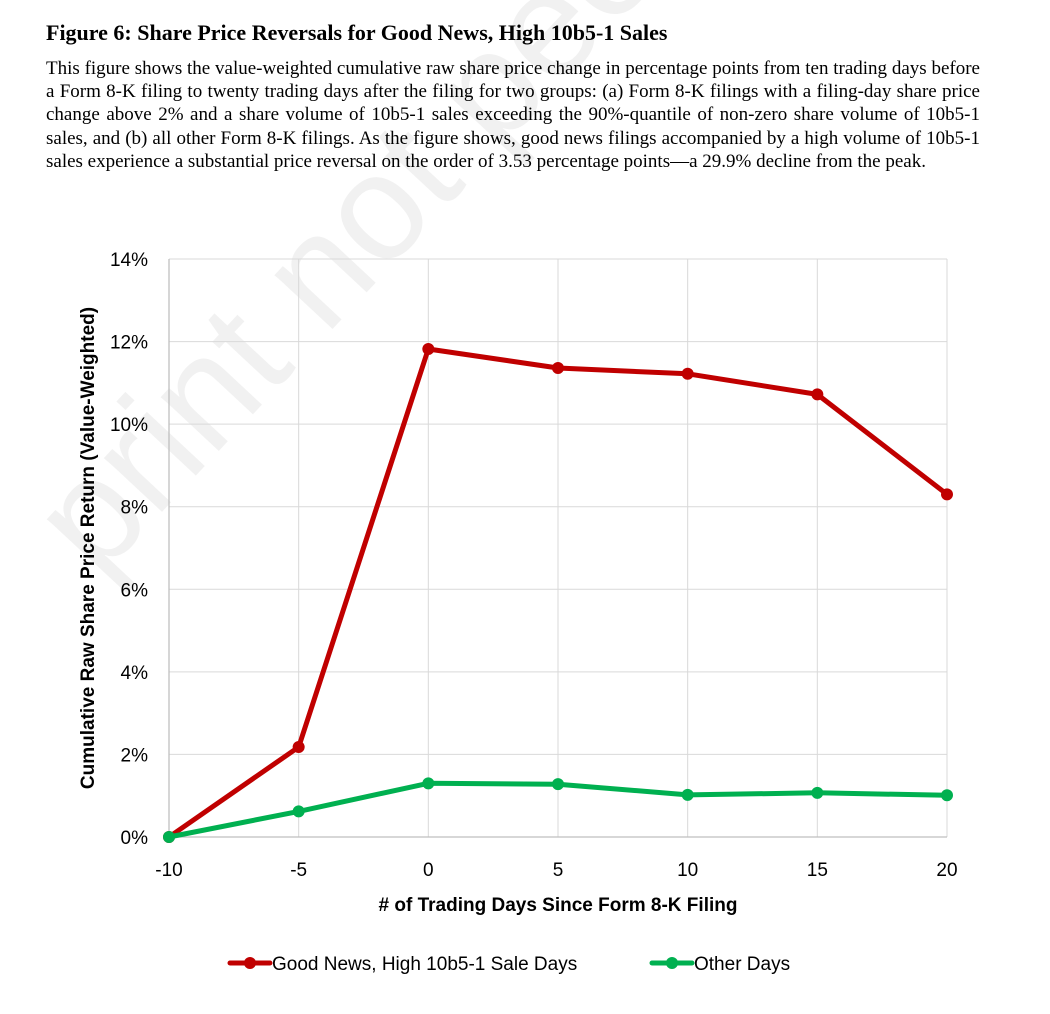  What do you see at coordinates (135, 838) in the screenshot?
I see `y-tick-label: 0%` at bounding box center [135, 838].